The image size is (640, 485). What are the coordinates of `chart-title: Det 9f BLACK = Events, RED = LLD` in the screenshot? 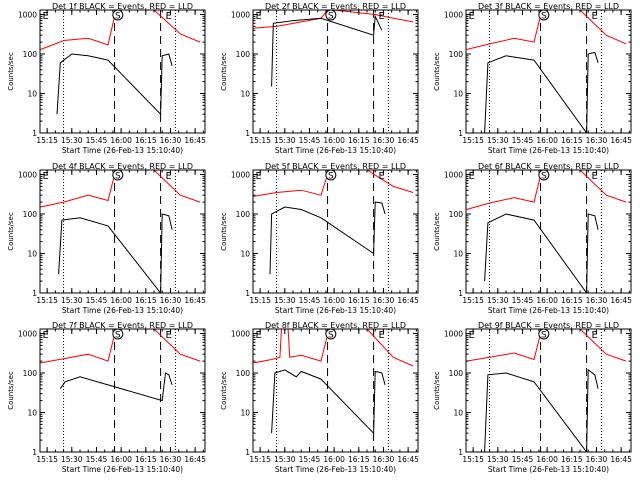 It's located at (548, 325).